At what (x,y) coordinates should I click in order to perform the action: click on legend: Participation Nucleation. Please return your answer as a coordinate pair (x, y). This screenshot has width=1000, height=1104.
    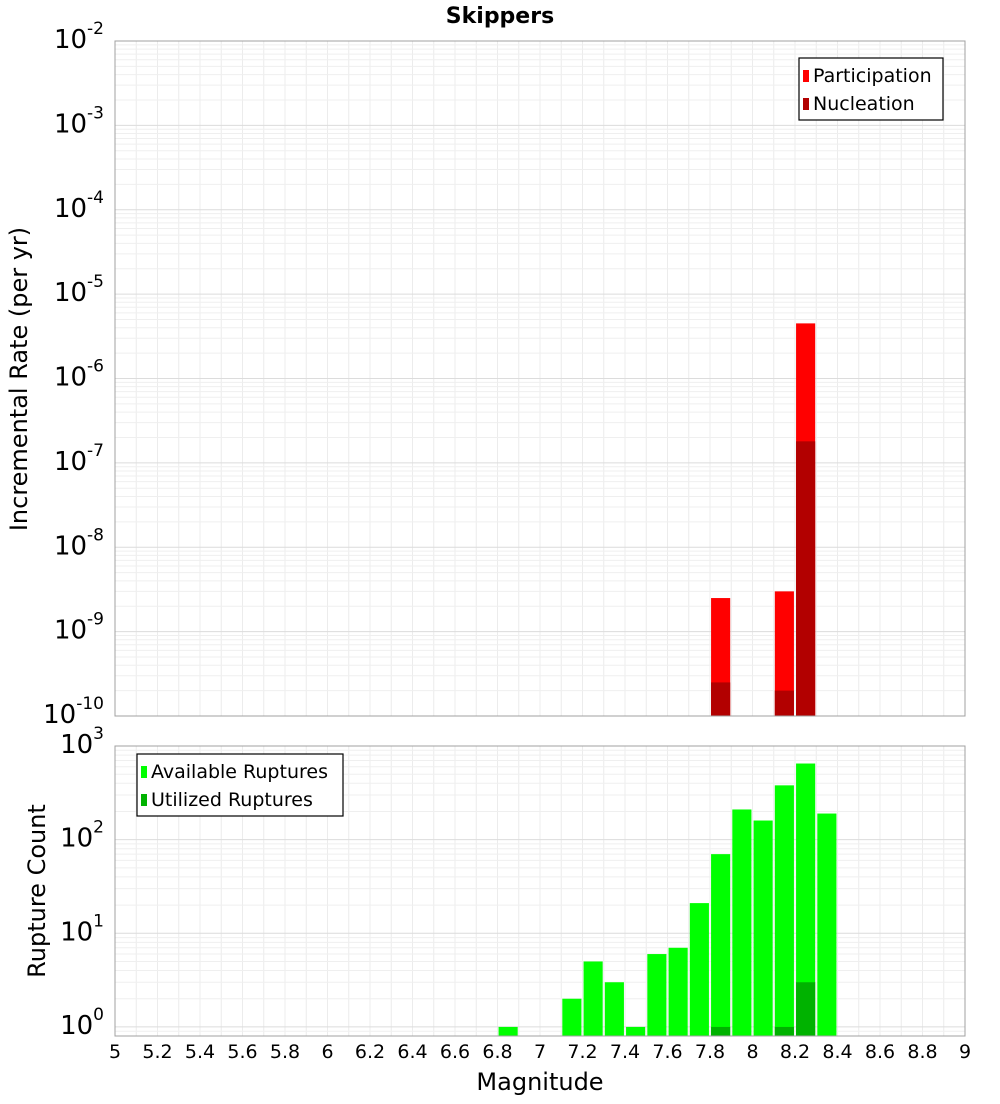
    Looking at the image, I should click on (871, 89).